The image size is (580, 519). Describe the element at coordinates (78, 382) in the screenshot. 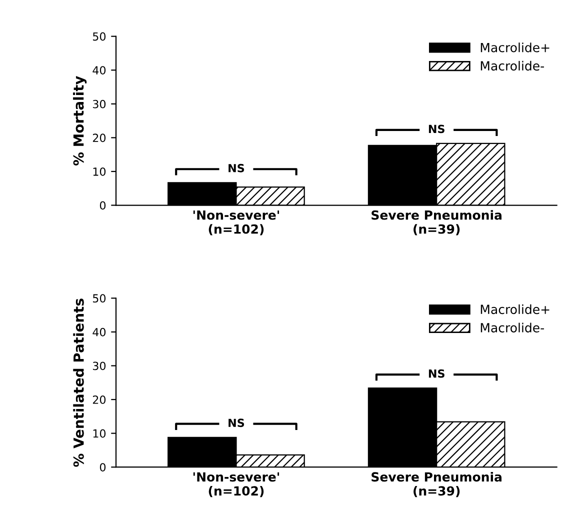

I see `y-axis-title: % Ventilated Patients` at that location.